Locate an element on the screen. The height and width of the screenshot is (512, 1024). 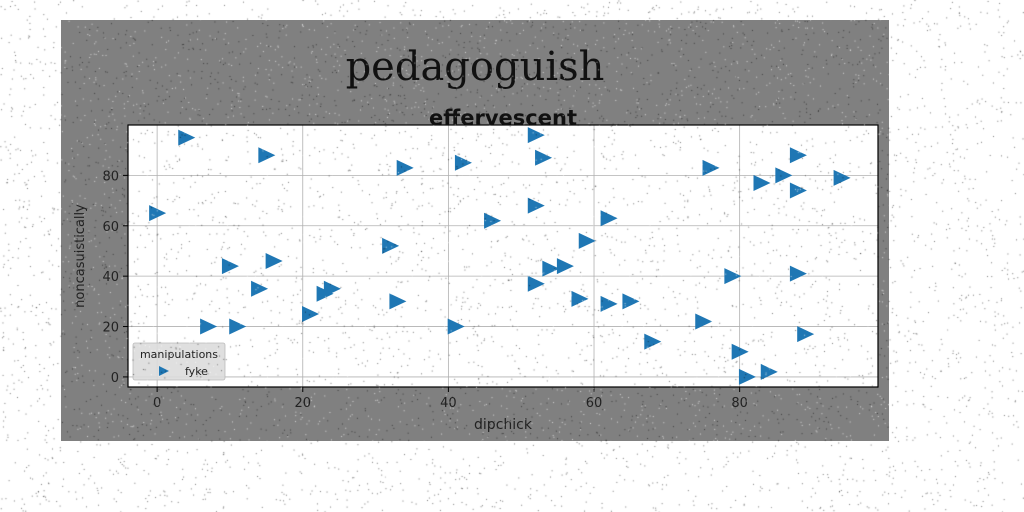
x-tick-label: 80 is located at coordinates (739, 403).